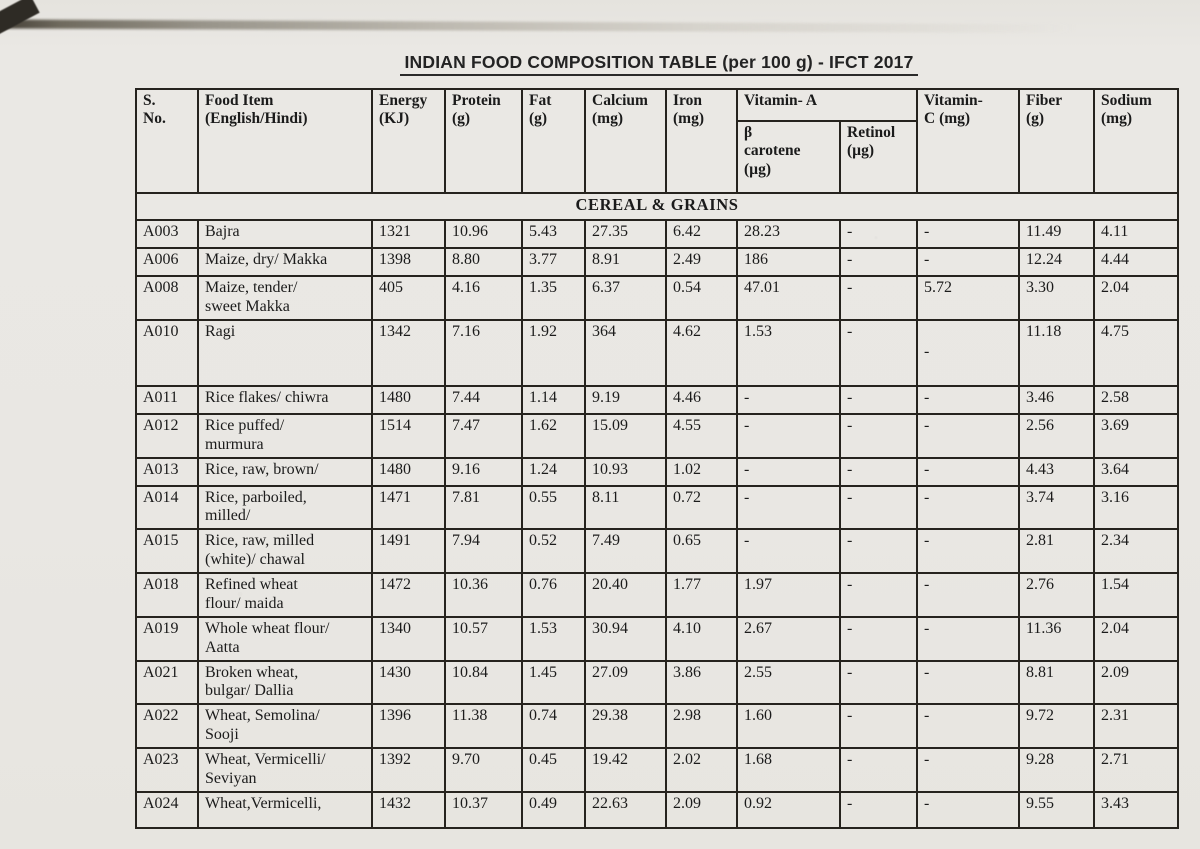 Image resolution: width=1200 pixels, height=849 pixels. What do you see at coordinates (553, 262) in the screenshot?
I see `cell-fat: 3.77` at bounding box center [553, 262].